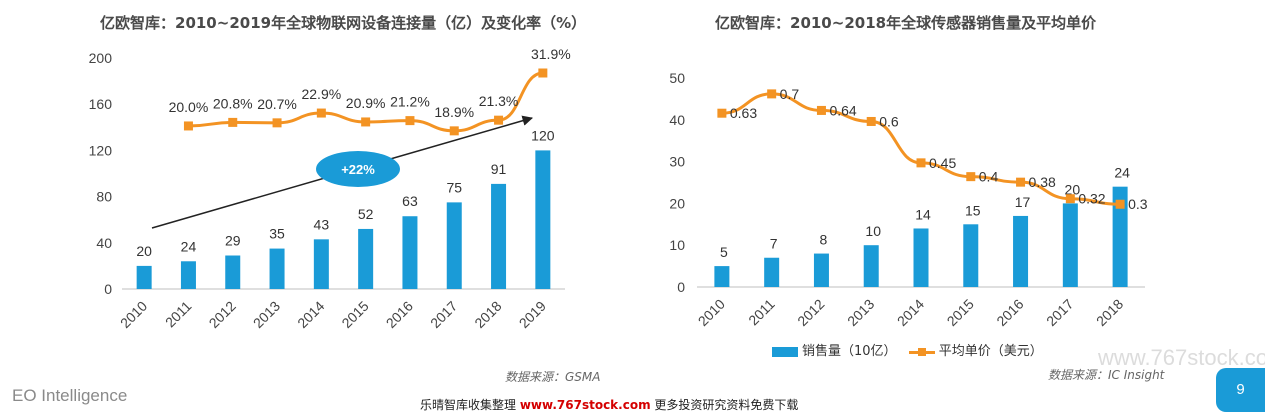  Describe the element at coordinates (1181, 357) in the screenshot. I see `watermark: www.767stock.com` at that location.